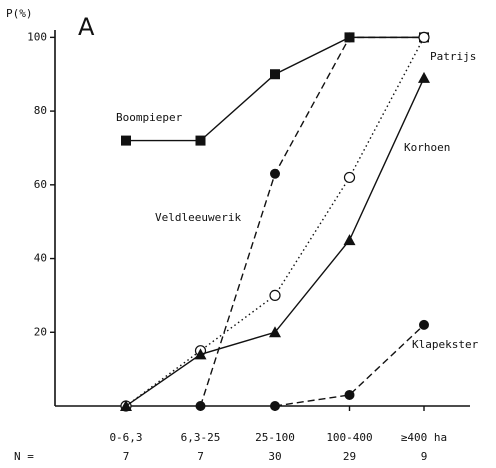 The width and height of the screenshot is (496, 468). I want to click on n-value: 29, so click(349, 456).